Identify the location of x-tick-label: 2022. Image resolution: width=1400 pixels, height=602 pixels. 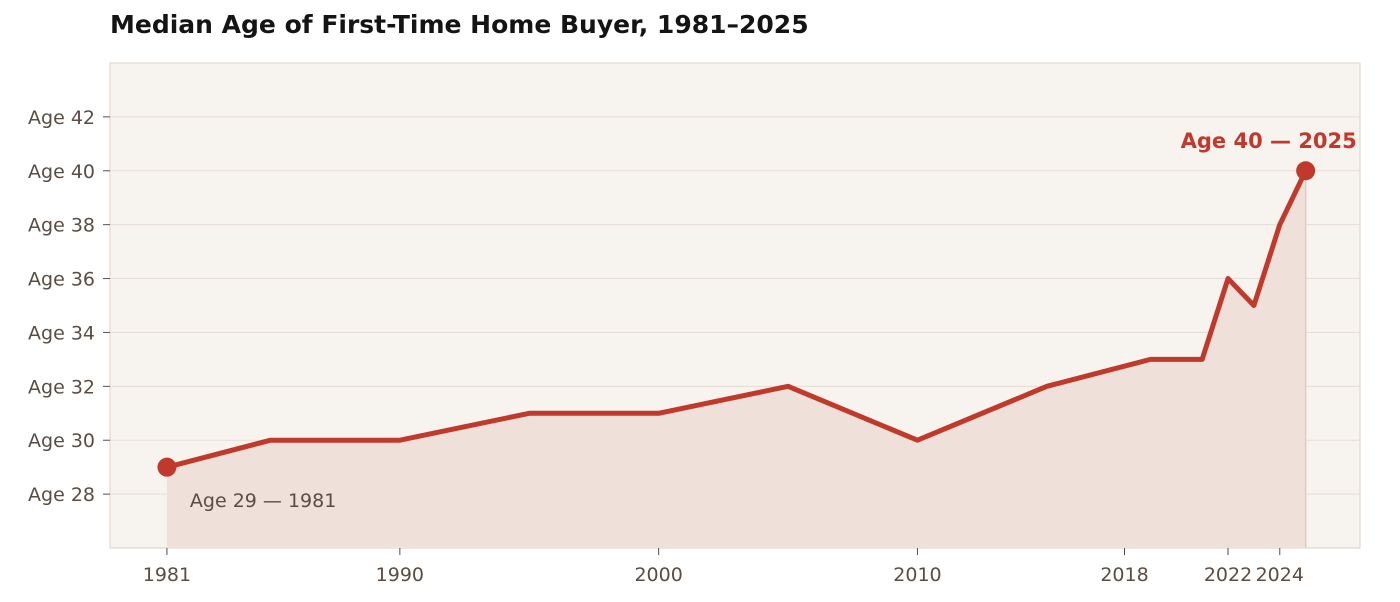
(1228, 575).